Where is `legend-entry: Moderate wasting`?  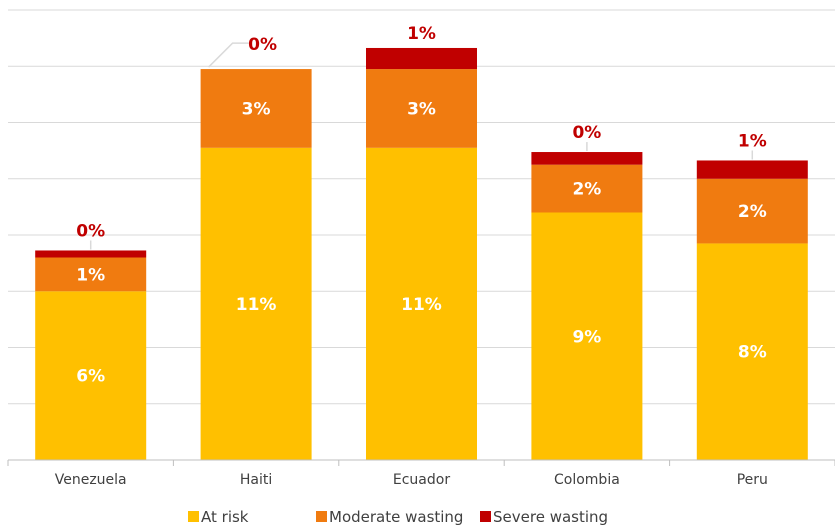 legend-entry: Moderate wasting is located at coordinates (396, 517).